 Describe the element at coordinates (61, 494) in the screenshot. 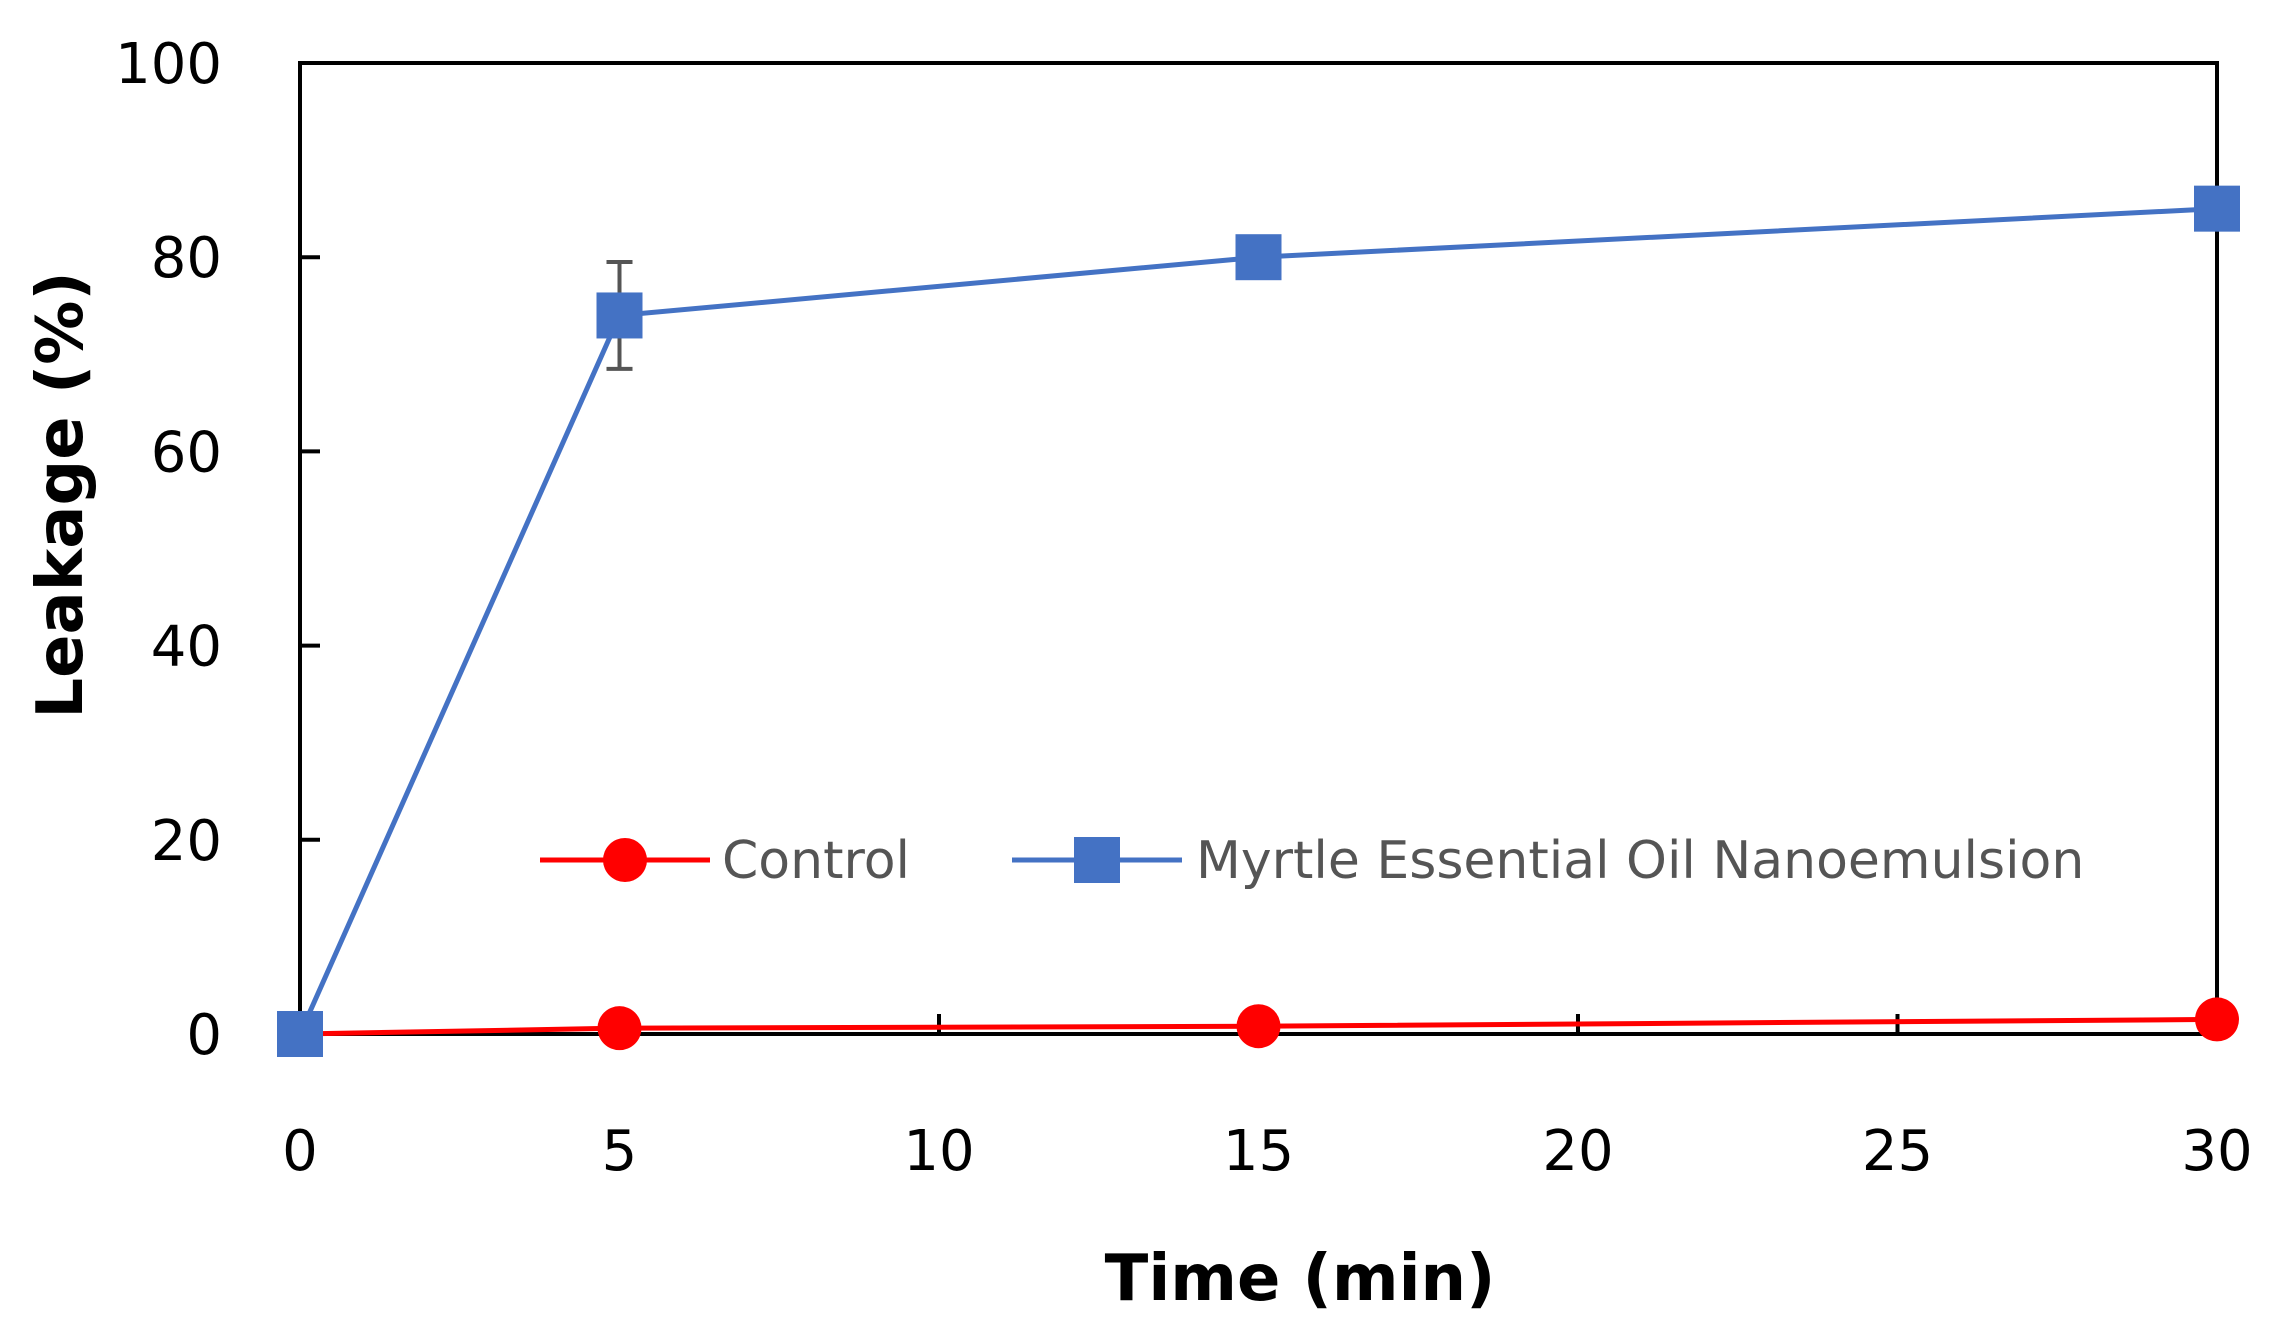

I see `y-axis-title: Leakage (%)` at that location.